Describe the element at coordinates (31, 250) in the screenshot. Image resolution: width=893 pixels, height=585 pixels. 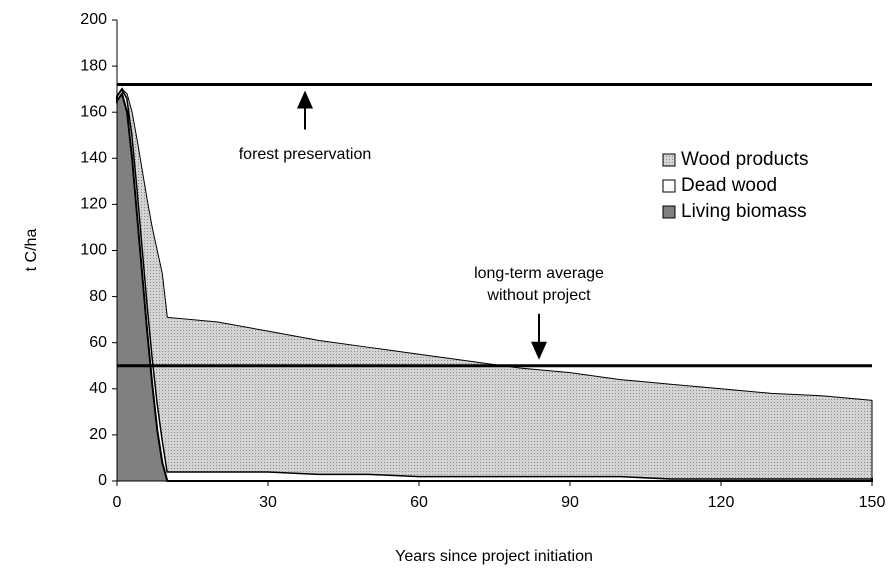
I see `y-axis-label: t C/ha` at that location.